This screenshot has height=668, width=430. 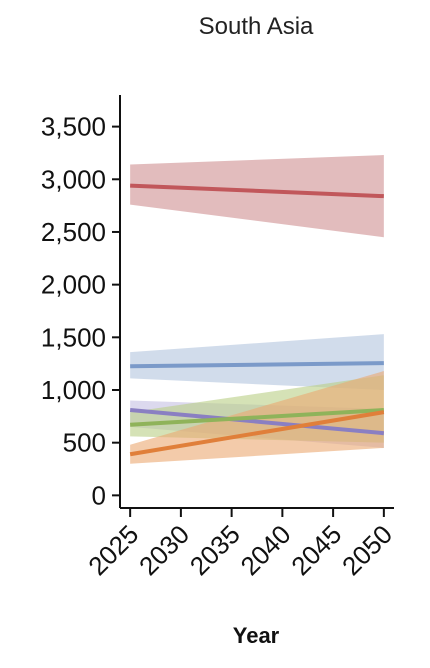 What do you see at coordinates (73, 390) in the screenshot?
I see `y-tick-label: 1,000` at bounding box center [73, 390].